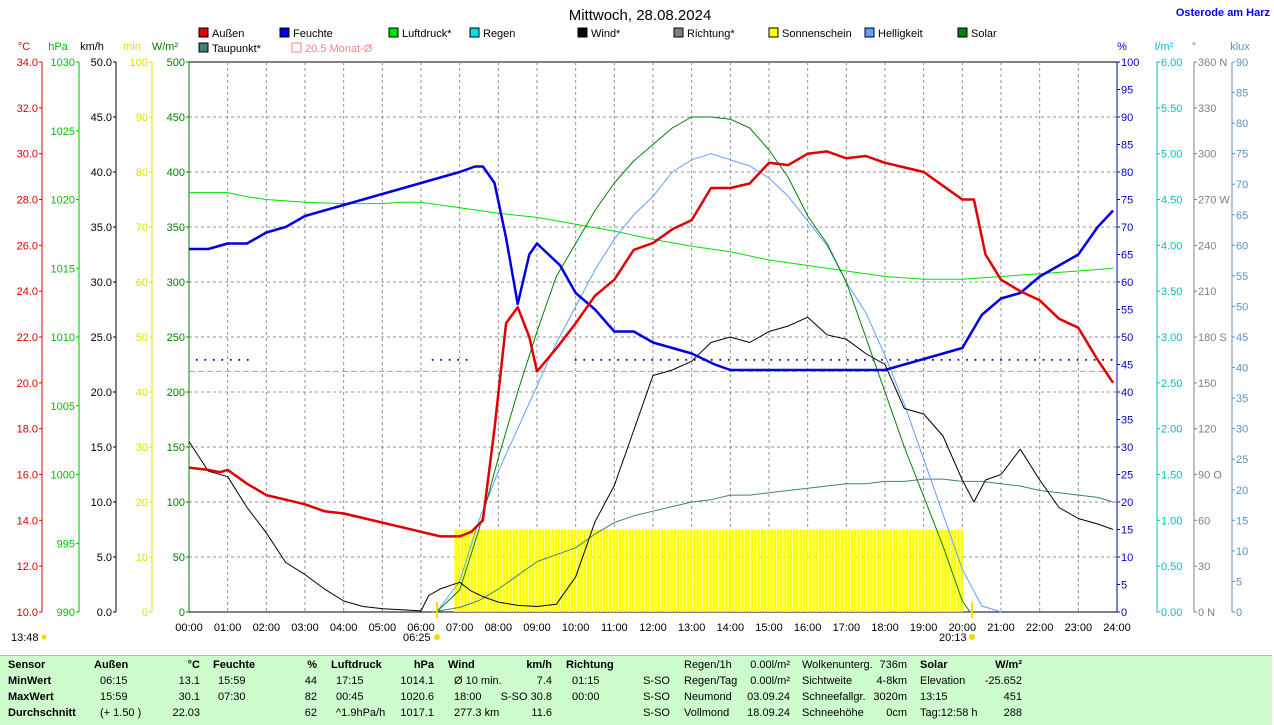  Describe the element at coordinates (478, 681) in the screenshot. I see `footer-wind-label: Ø 10 min.` at that location.